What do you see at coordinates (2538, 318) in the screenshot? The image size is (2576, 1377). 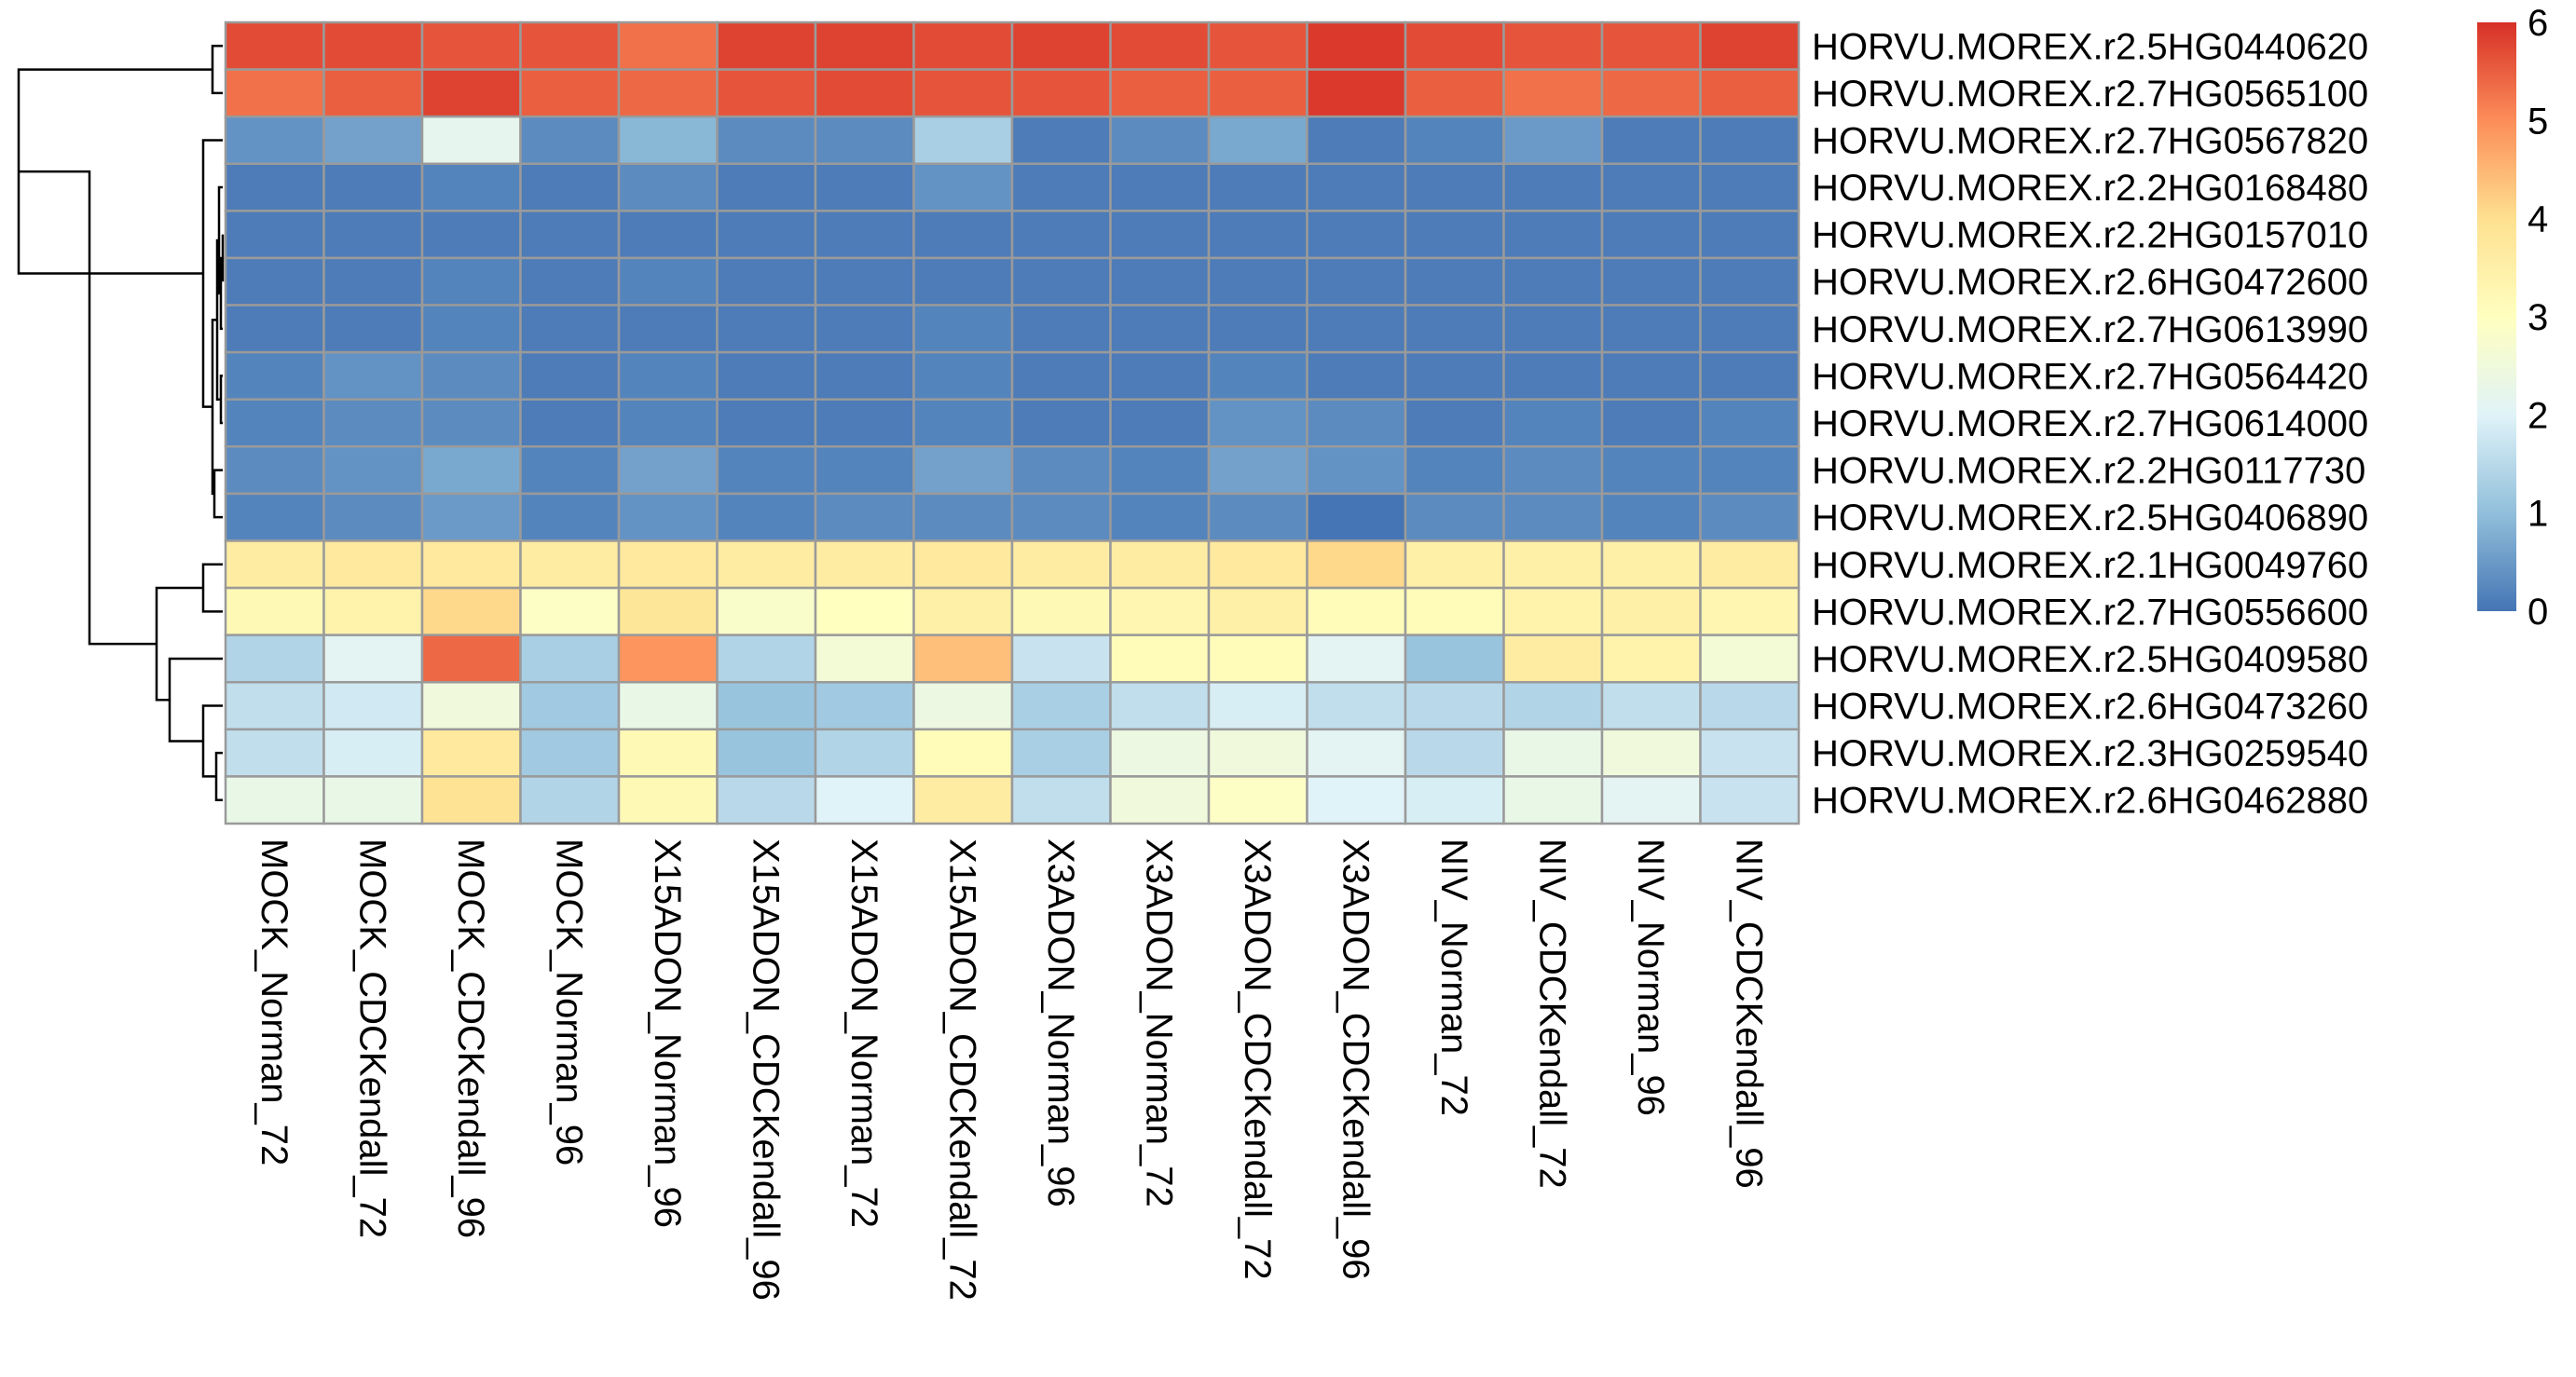 I see `color-legend-ticks: 0 1 2 3 4 5 6` at bounding box center [2538, 318].